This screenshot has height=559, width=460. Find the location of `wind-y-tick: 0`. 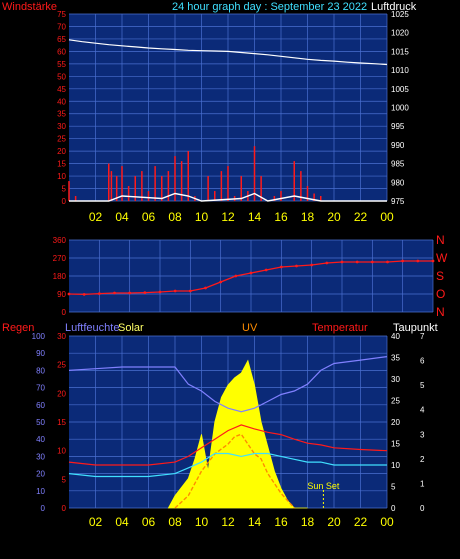

wind-y-tick: 0 is located at coordinates (64, 201).